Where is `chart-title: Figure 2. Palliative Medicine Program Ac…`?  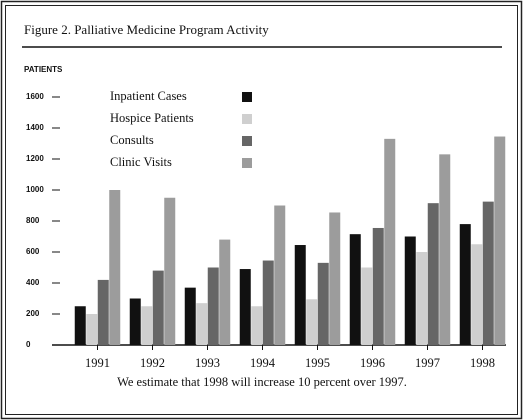
chart-title: Figure 2. Palliative Medicine Program Ac… is located at coordinates (146, 29).